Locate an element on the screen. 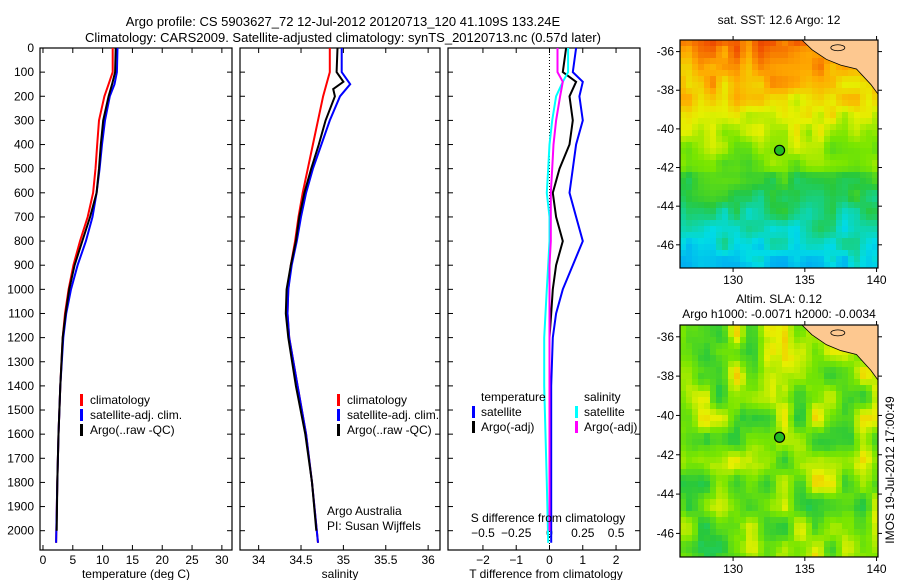  pi-label: PI: Susan Wijffels is located at coordinates (374, 526).